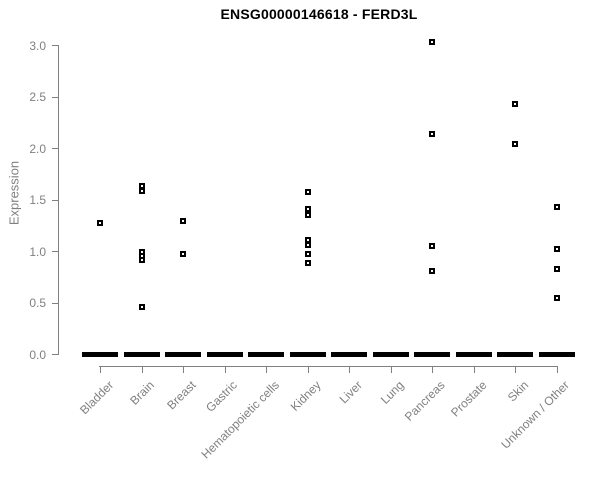 The image size is (600, 500). I want to click on x-category-label: Gastric, so click(222, 396).